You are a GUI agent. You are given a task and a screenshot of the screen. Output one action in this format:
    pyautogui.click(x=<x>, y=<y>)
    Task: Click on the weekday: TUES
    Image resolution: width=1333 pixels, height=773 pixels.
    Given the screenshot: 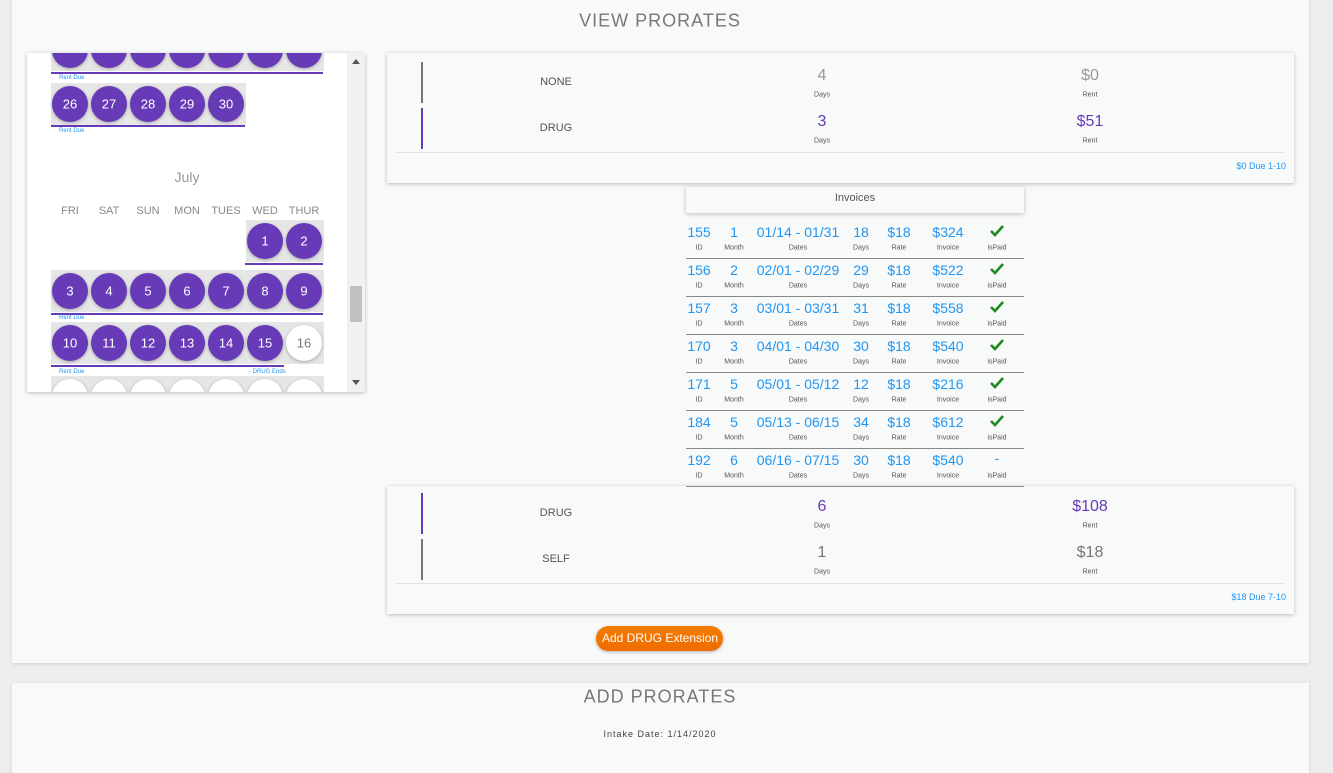 What is the action you would take?
    pyautogui.click(x=226, y=211)
    